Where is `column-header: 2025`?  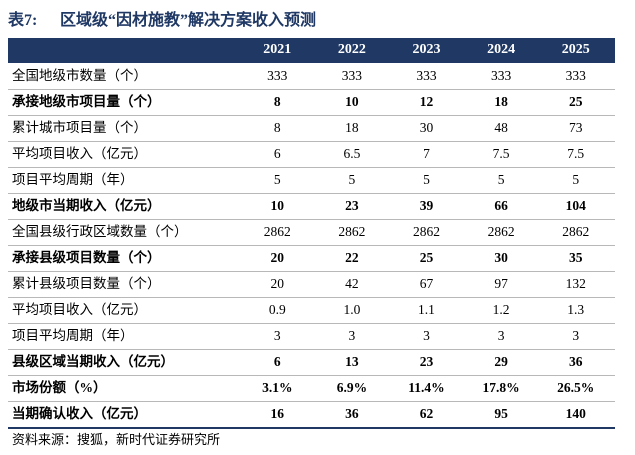
column-header: 2025 is located at coordinates (575, 49).